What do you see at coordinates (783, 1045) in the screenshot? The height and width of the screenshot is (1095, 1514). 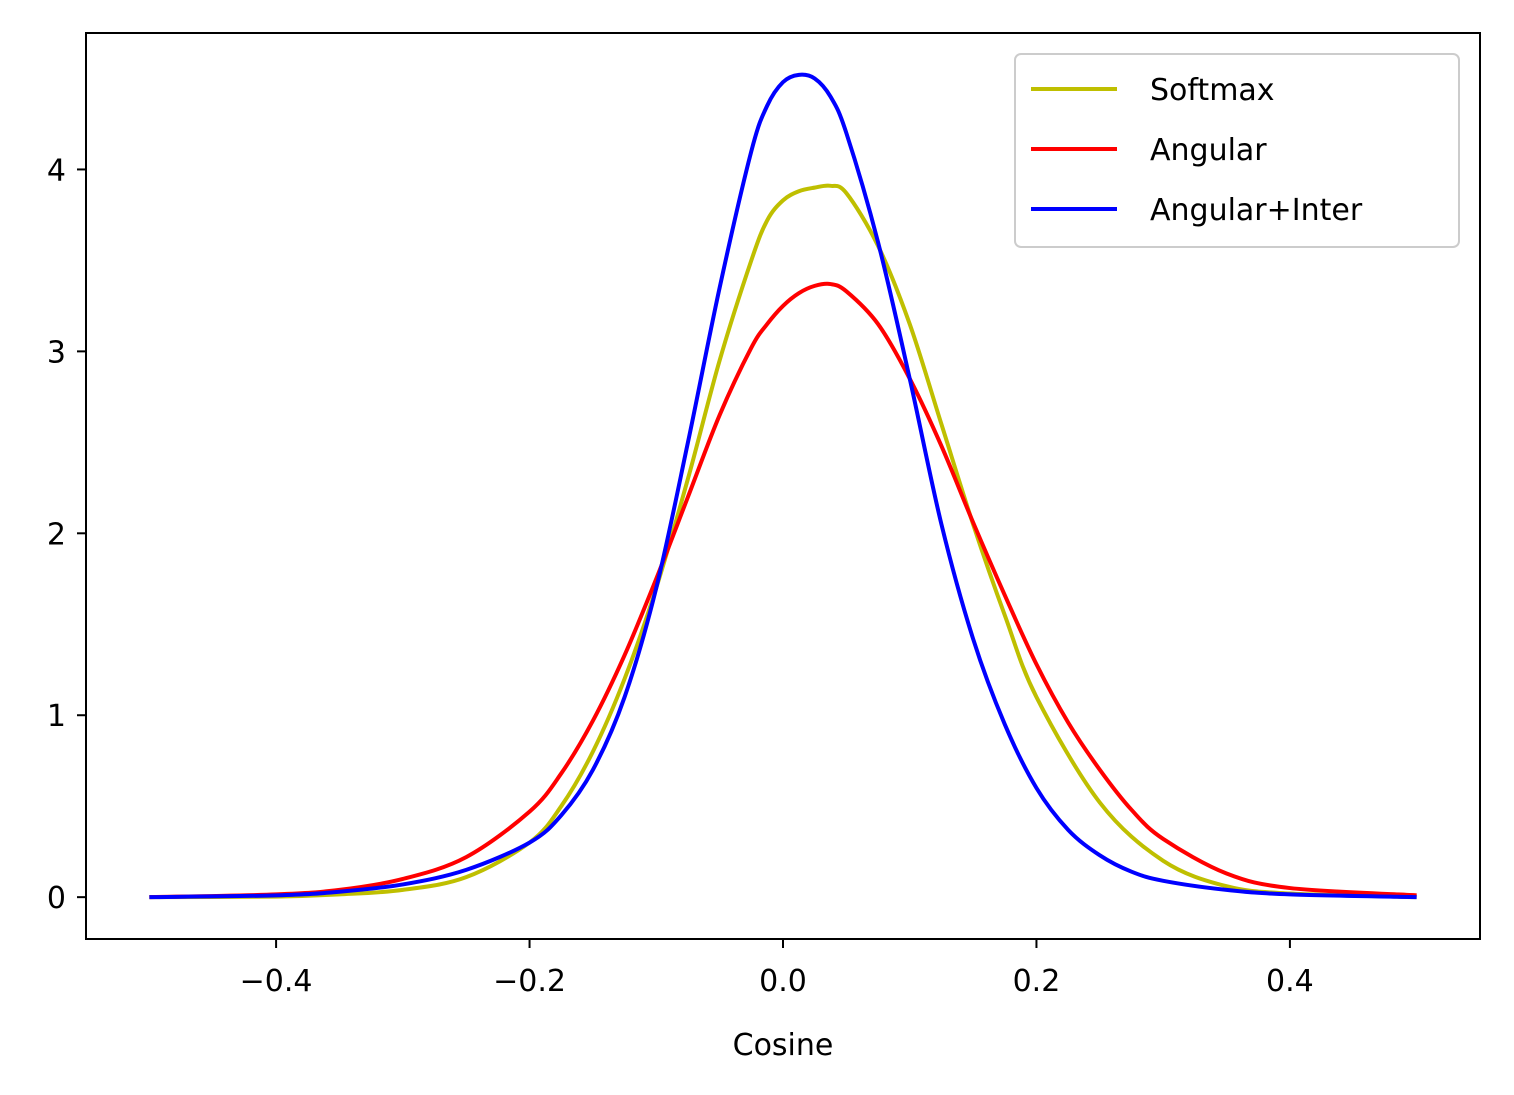 I see `x-axis-title: Cosine` at bounding box center [783, 1045].